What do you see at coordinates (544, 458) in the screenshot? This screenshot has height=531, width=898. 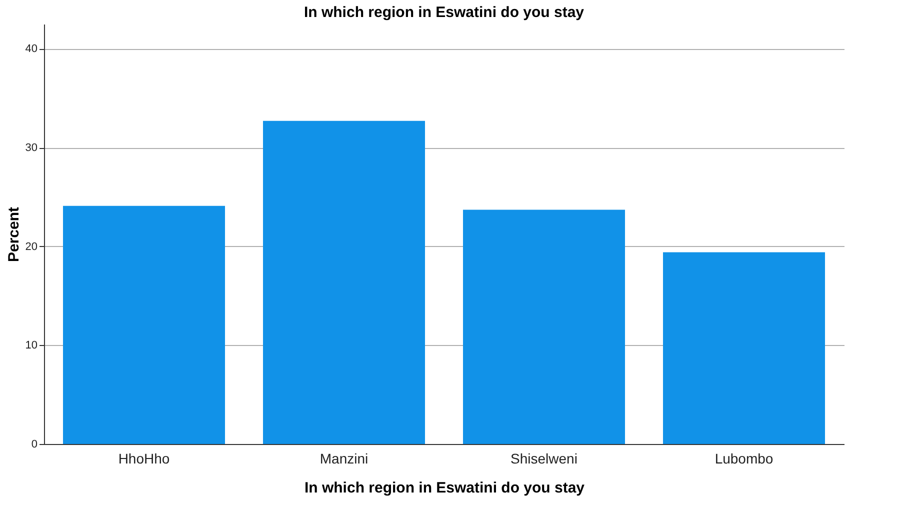 I see `x-tick-label: Shiselweni` at bounding box center [544, 458].